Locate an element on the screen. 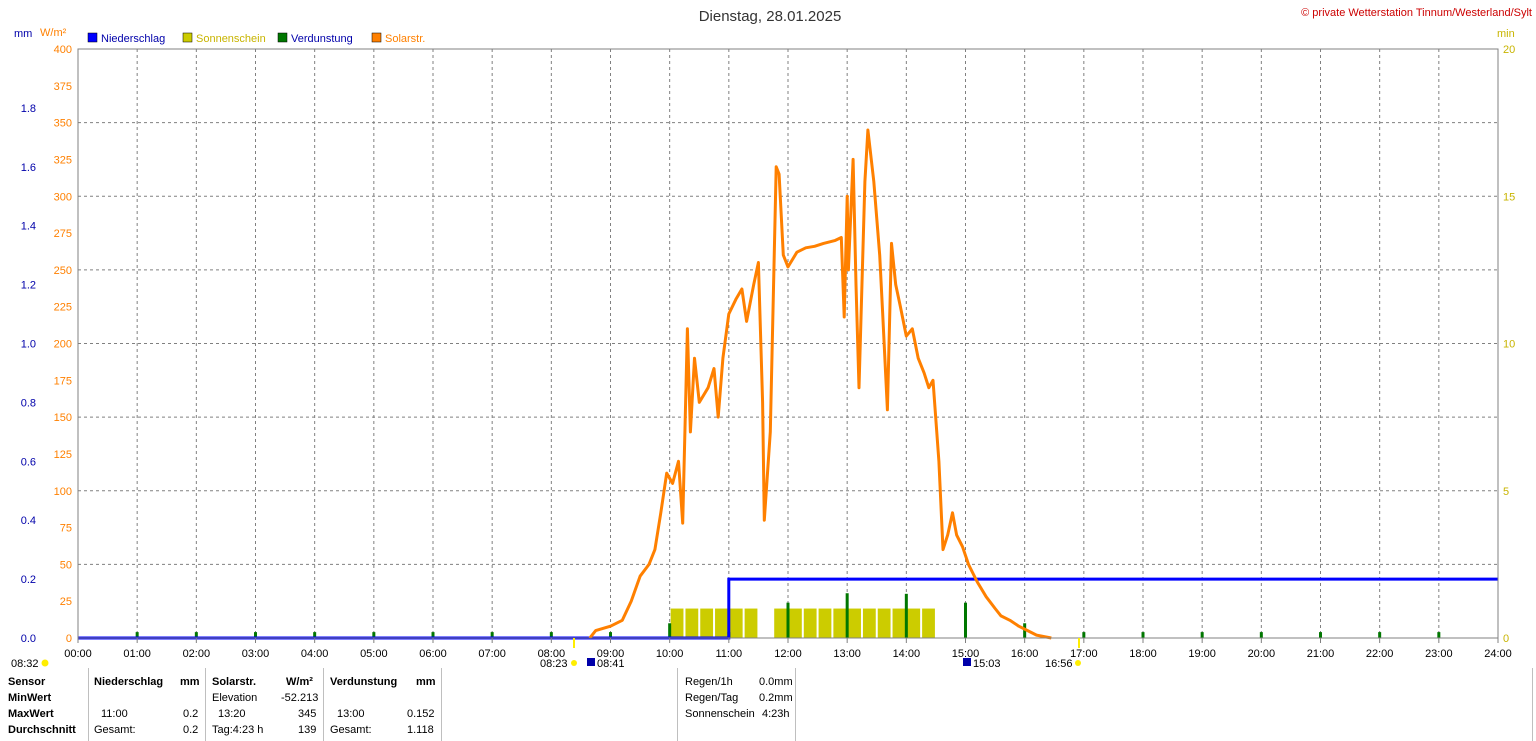 The height and width of the screenshot is (741, 1536). y-tick-sun: 20 is located at coordinates (1509, 50).